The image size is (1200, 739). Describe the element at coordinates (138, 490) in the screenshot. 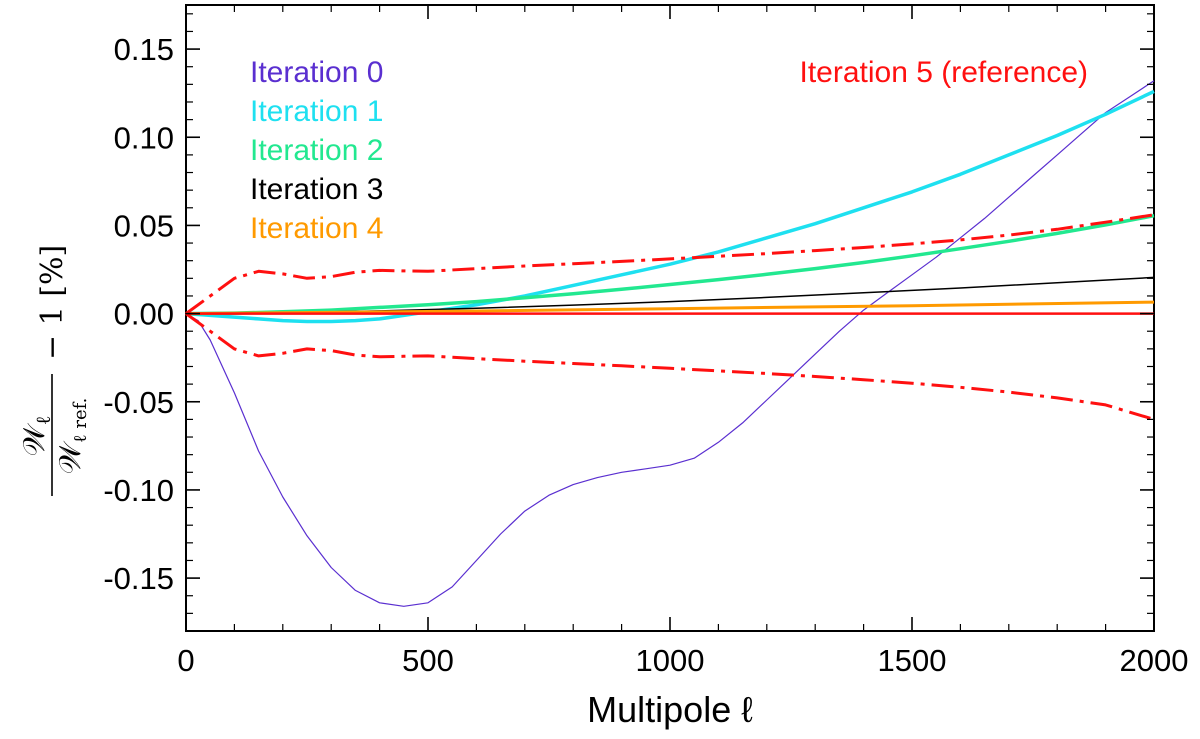

I see `y-tick-label: -0.10` at that location.